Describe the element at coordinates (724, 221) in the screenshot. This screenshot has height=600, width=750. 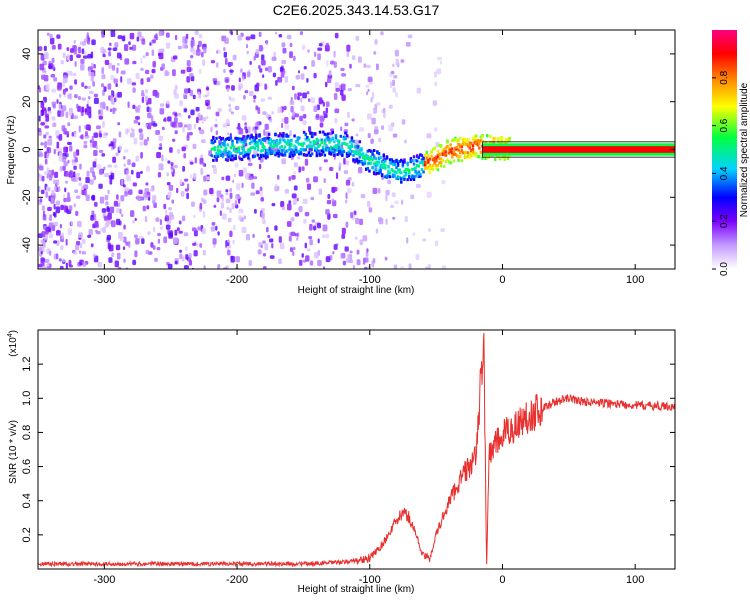
I see `colorbar-tick-label: 0.2` at that location.